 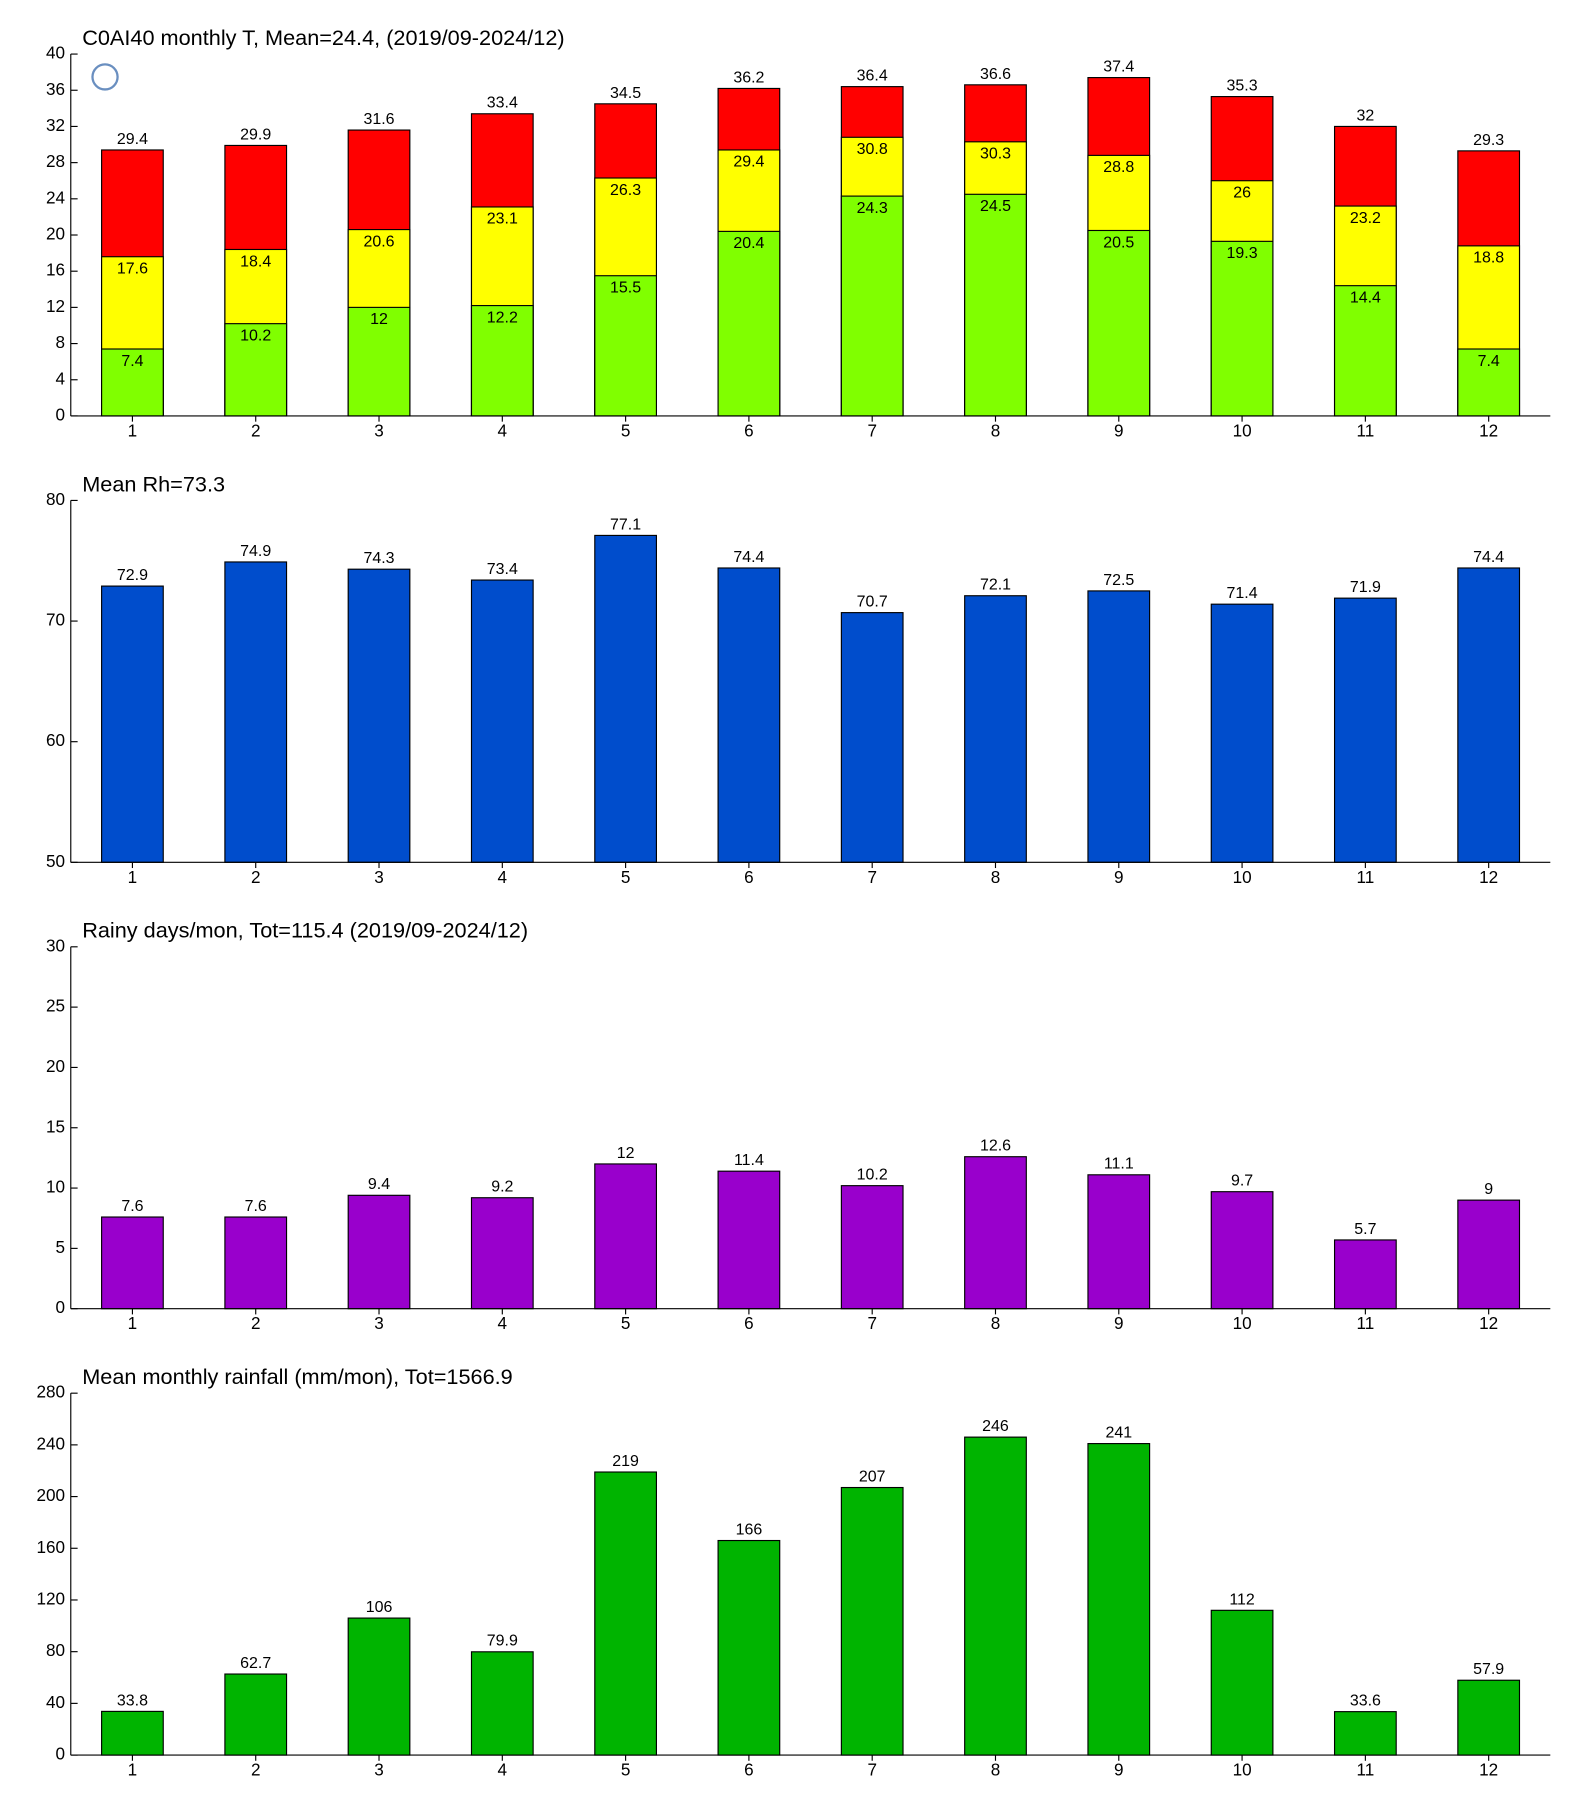 I want to click on y-tick-label: 160, so click(x=51, y=1547).